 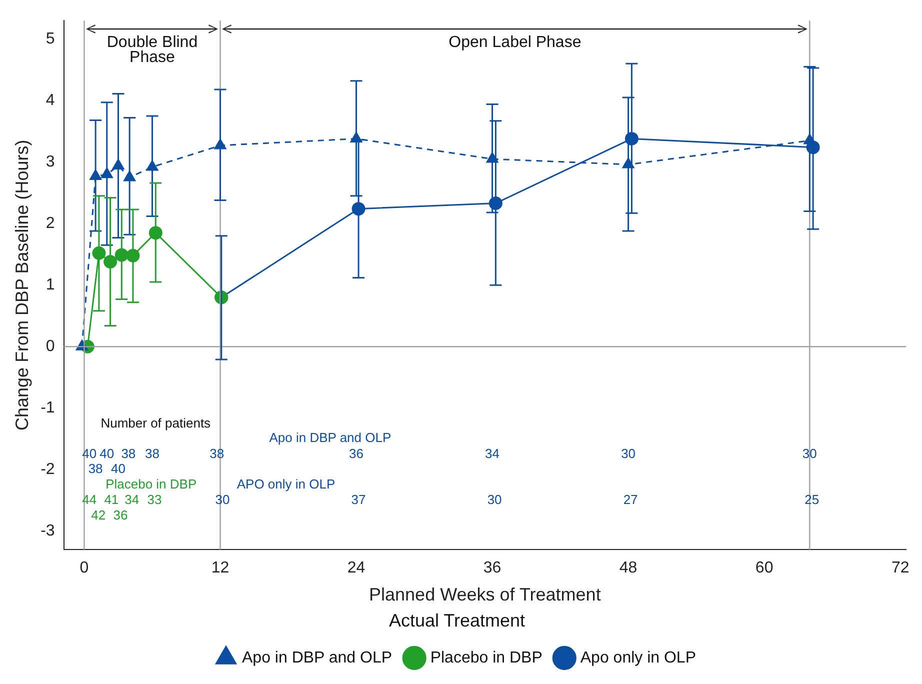 I want to click on legend-label: Placebo in DBP, so click(x=486, y=657).